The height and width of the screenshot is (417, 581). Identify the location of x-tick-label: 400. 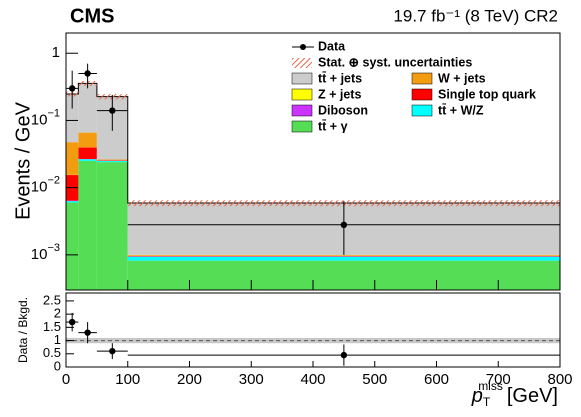
(312, 379).